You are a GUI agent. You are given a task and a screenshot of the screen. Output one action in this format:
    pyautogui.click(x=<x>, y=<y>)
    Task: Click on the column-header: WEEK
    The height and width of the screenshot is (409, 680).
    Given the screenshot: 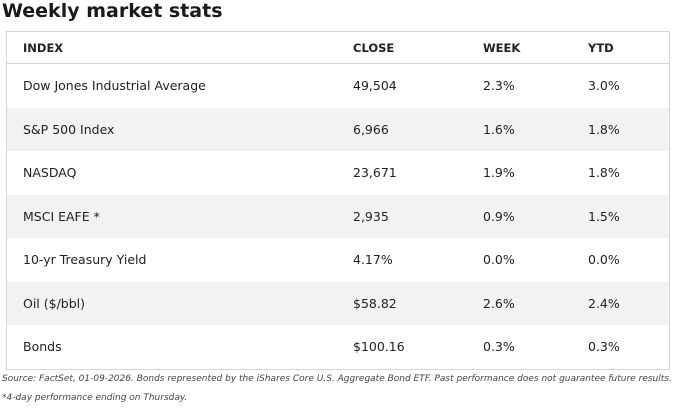 What is the action you would take?
    pyautogui.click(x=535, y=47)
    